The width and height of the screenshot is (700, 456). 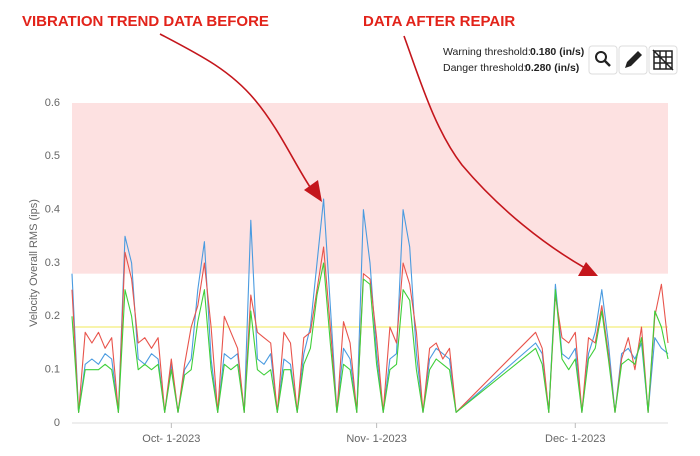 What do you see at coordinates (171, 439) in the screenshot?
I see `x-tick-label: Oct- 1-2023` at bounding box center [171, 439].